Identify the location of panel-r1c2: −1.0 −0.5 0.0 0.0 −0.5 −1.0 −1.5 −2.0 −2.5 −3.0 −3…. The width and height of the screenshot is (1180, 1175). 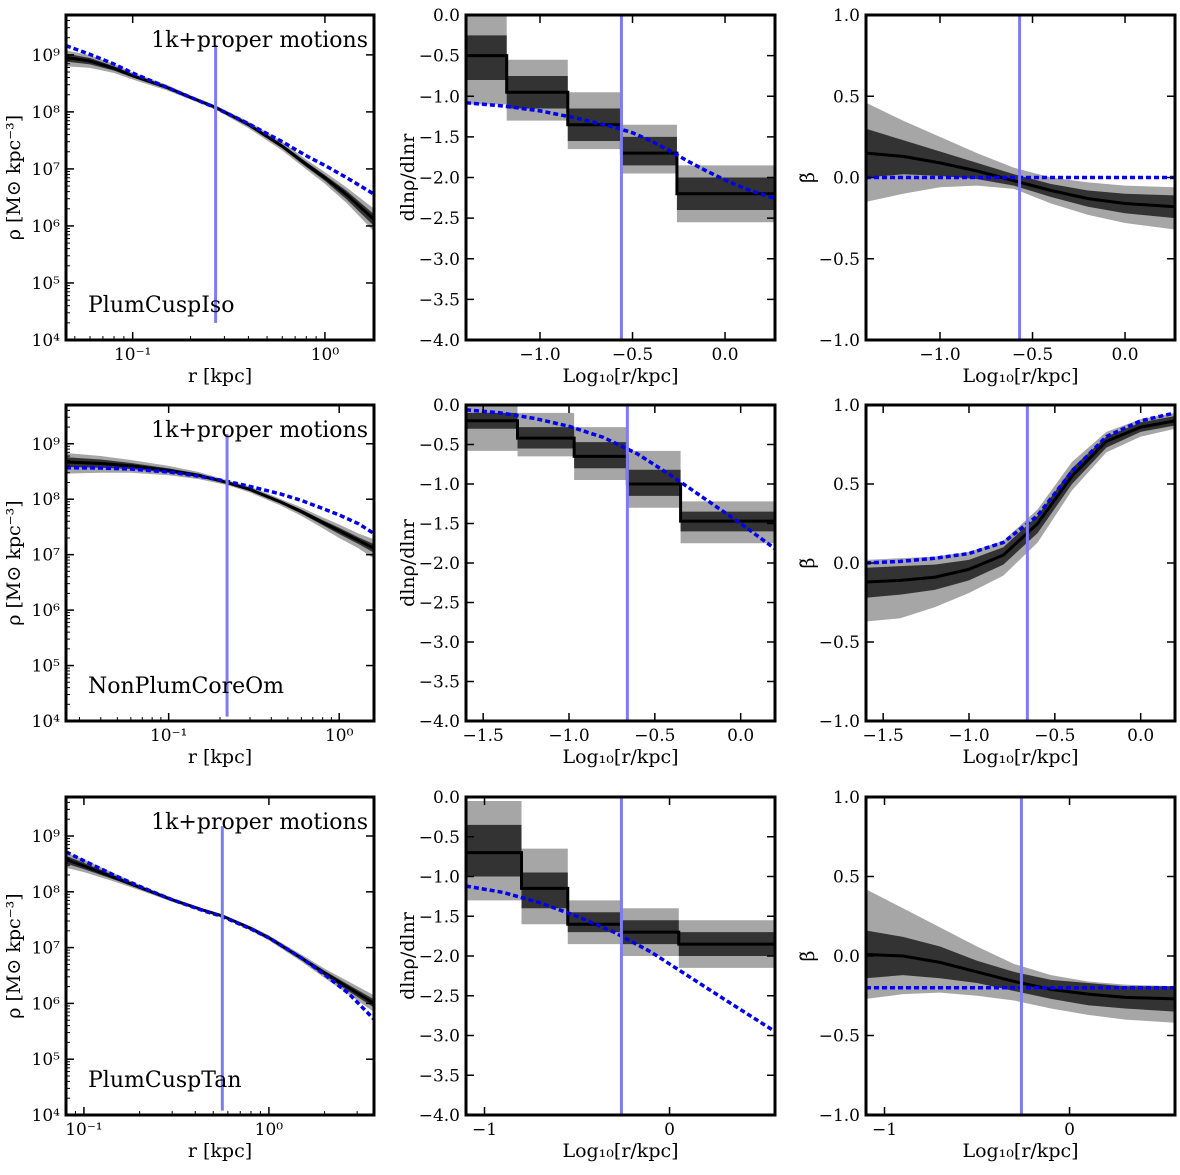
(587, 196).